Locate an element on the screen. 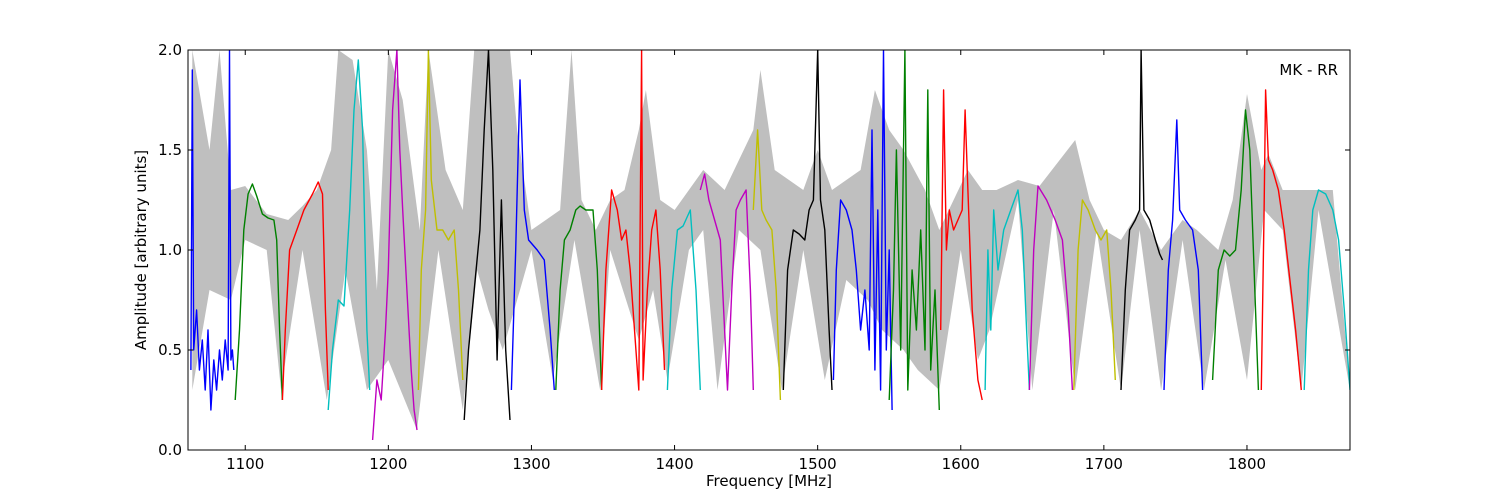 The image size is (1500, 500). series-annotation: MK - RR is located at coordinates (1308, 70).